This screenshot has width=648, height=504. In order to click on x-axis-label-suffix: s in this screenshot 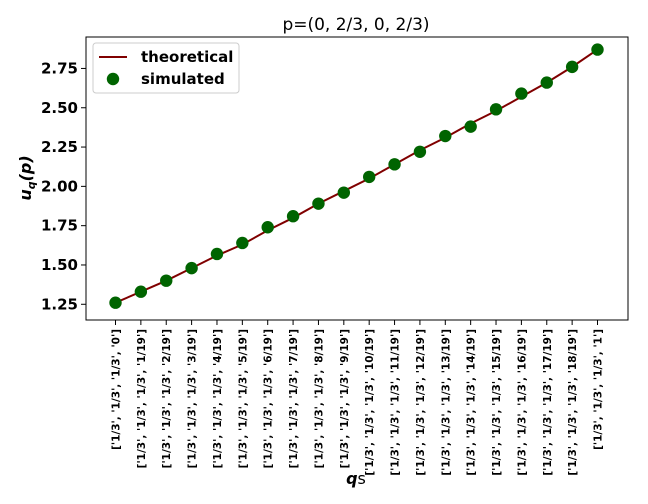, I will do `click(362, 478)`.